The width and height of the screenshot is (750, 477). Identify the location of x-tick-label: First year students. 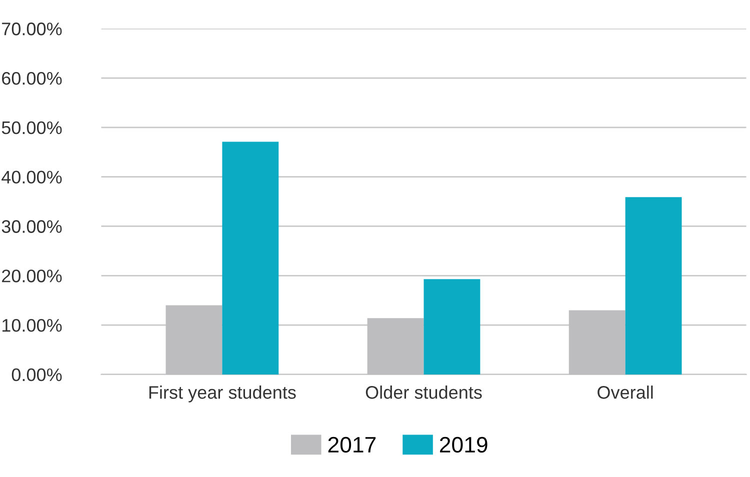
(222, 394).